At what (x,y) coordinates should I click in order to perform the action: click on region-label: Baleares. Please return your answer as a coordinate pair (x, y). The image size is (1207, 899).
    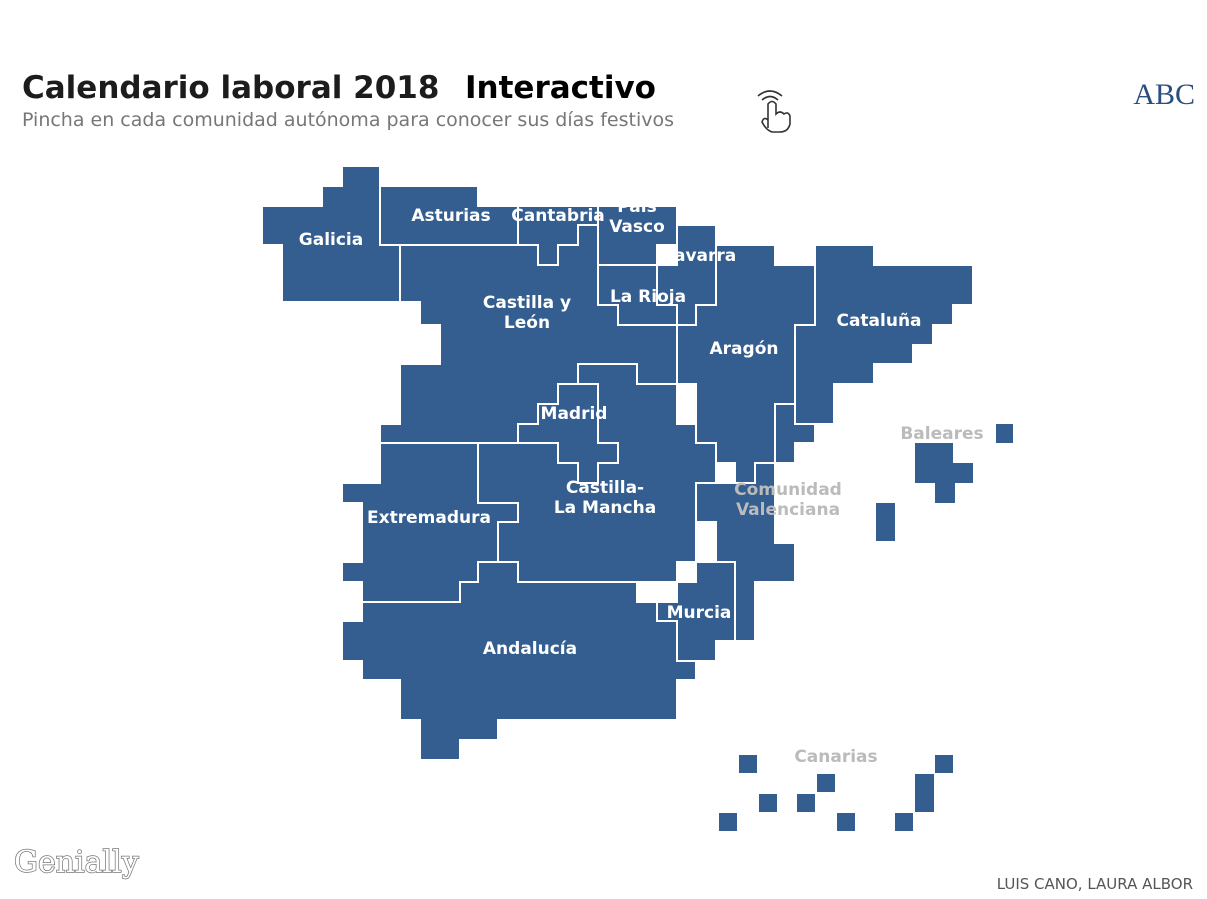
    Looking at the image, I should click on (941, 434).